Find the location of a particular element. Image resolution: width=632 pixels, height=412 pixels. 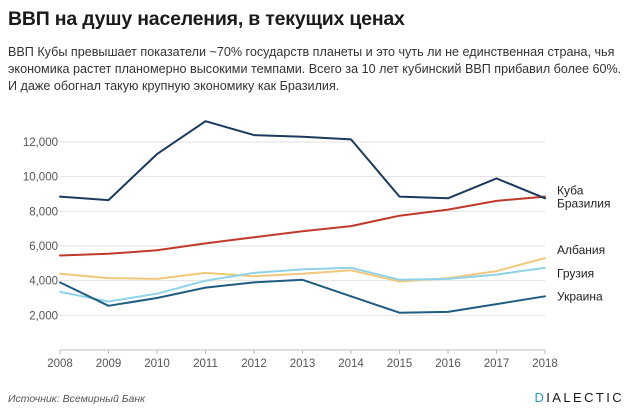

x-tick-label: 2012 is located at coordinates (254, 364).